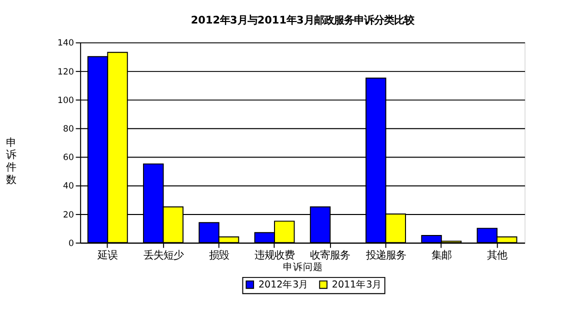 This screenshot has width=577, height=325. Describe the element at coordinates (11, 161) in the screenshot. I see `y-axis-title: 申诉件数` at that location.